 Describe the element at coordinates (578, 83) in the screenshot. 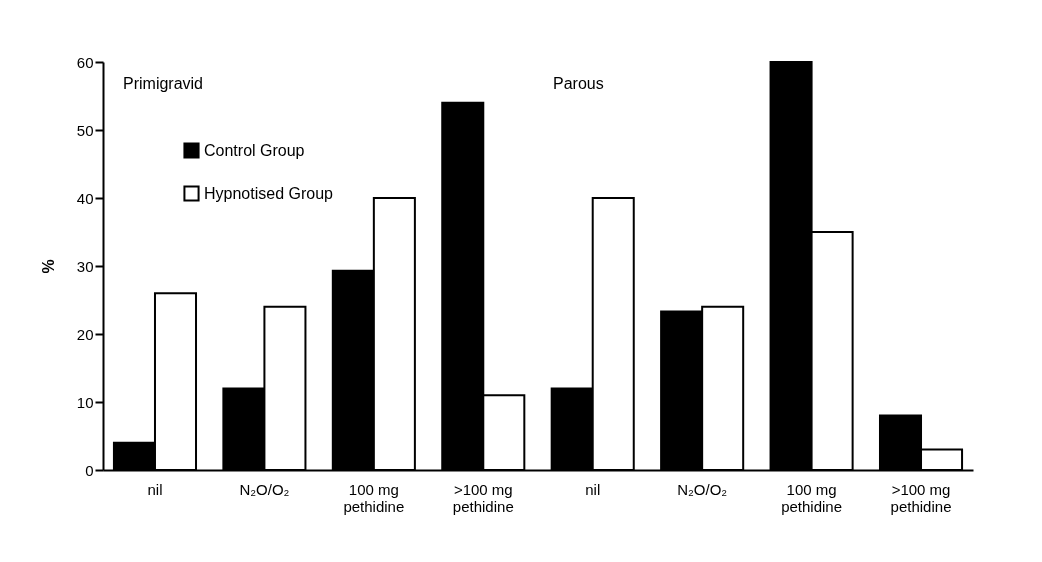

I see `annotation: Parous` at that location.